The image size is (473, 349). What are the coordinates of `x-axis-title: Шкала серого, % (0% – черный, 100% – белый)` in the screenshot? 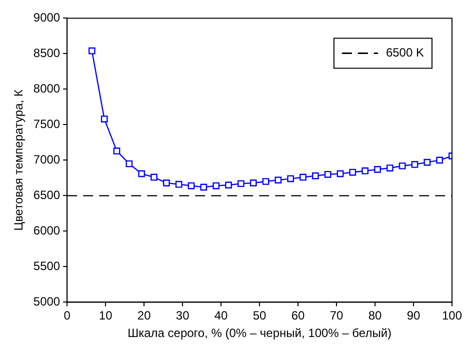 It's located at (260, 333).